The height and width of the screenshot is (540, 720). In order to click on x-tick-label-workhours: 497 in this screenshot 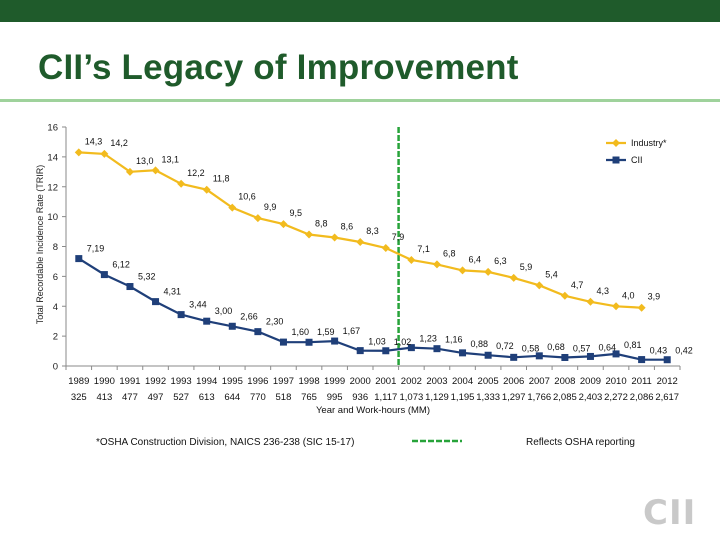, I will do `click(156, 397)`.